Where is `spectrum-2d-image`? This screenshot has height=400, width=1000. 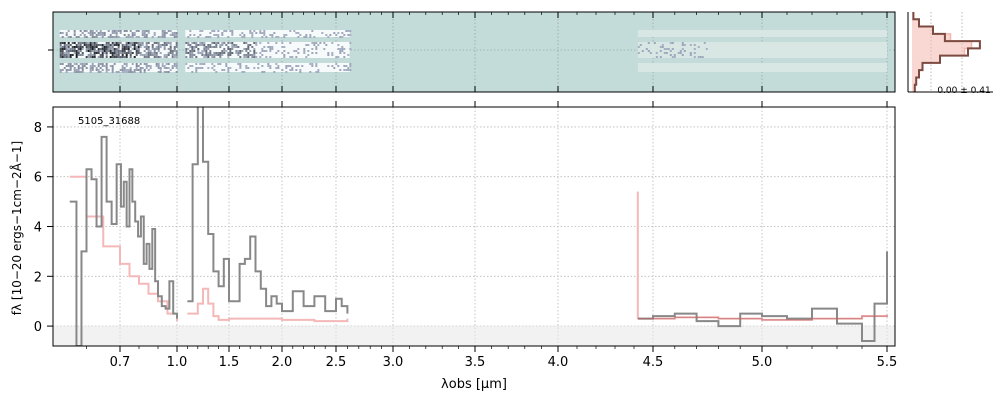
spectrum-2d-image is located at coordinates (473, 51).